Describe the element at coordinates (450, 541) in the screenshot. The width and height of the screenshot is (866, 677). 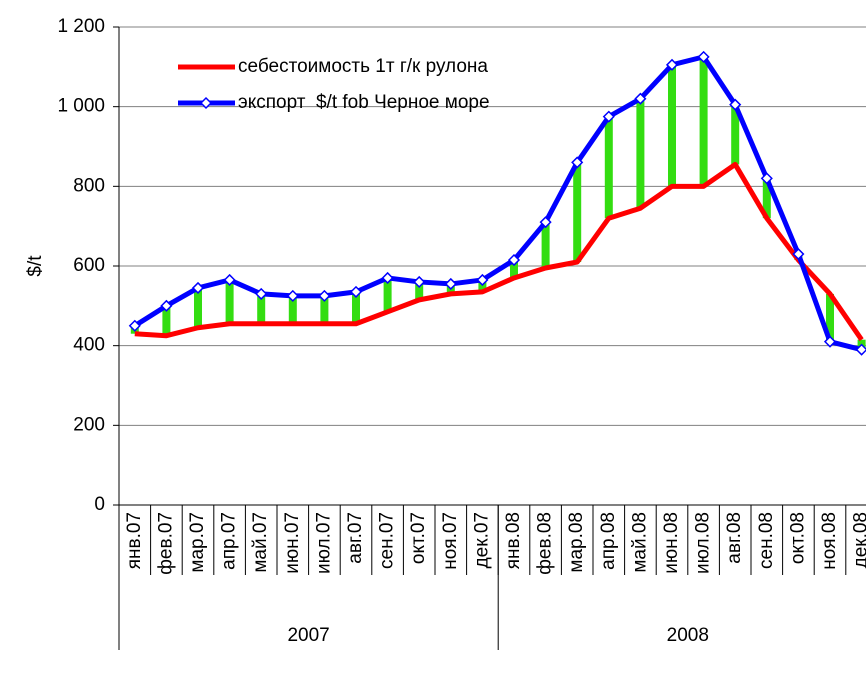
I see `x-tick-label: ноя.07` at that location.